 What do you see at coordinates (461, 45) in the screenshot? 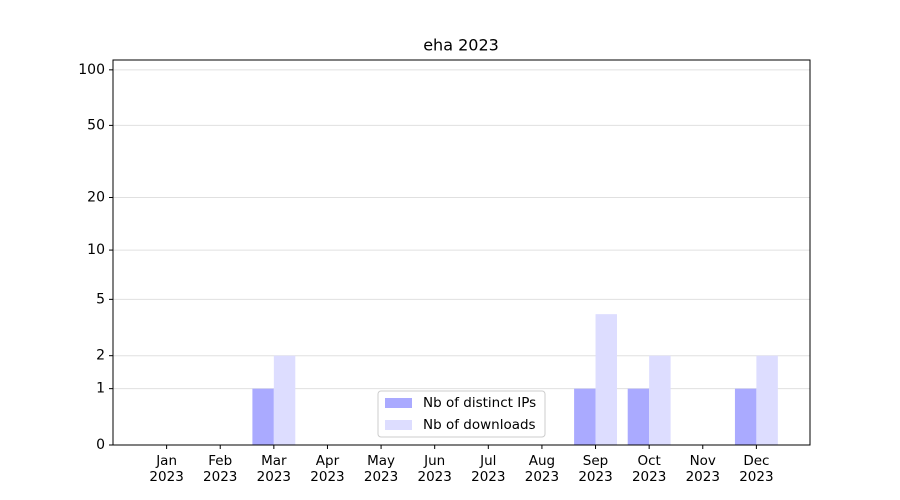
I see `chart-title: eha 2023` at bounding box center [461, 45].